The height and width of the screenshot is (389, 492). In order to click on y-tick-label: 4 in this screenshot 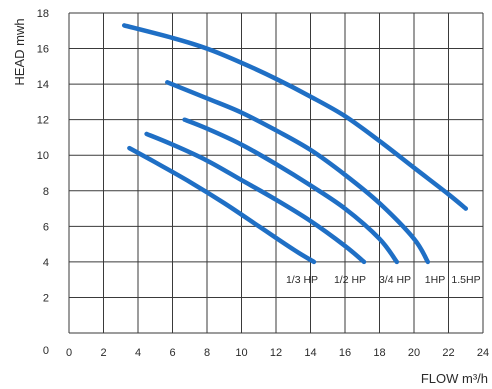, I will do `click(46, 263)`.